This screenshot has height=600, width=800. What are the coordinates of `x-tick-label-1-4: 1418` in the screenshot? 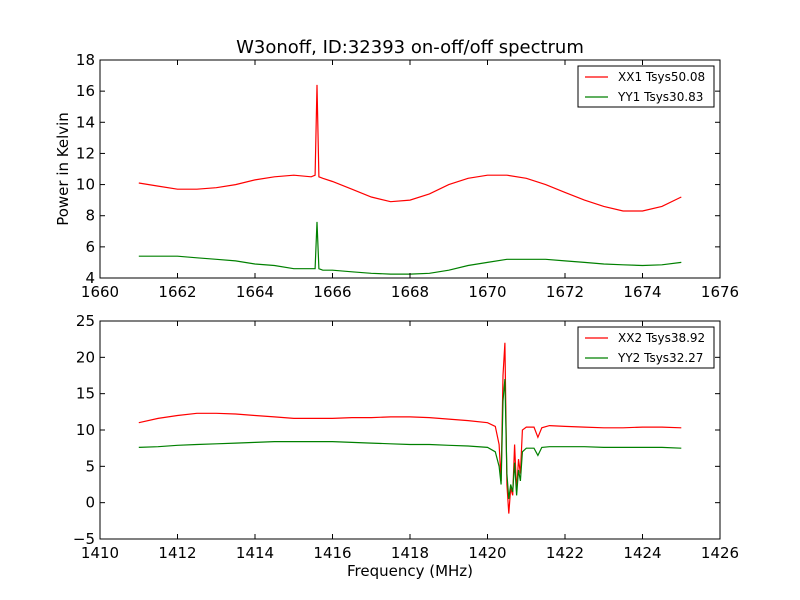 It's located at (410, 553).